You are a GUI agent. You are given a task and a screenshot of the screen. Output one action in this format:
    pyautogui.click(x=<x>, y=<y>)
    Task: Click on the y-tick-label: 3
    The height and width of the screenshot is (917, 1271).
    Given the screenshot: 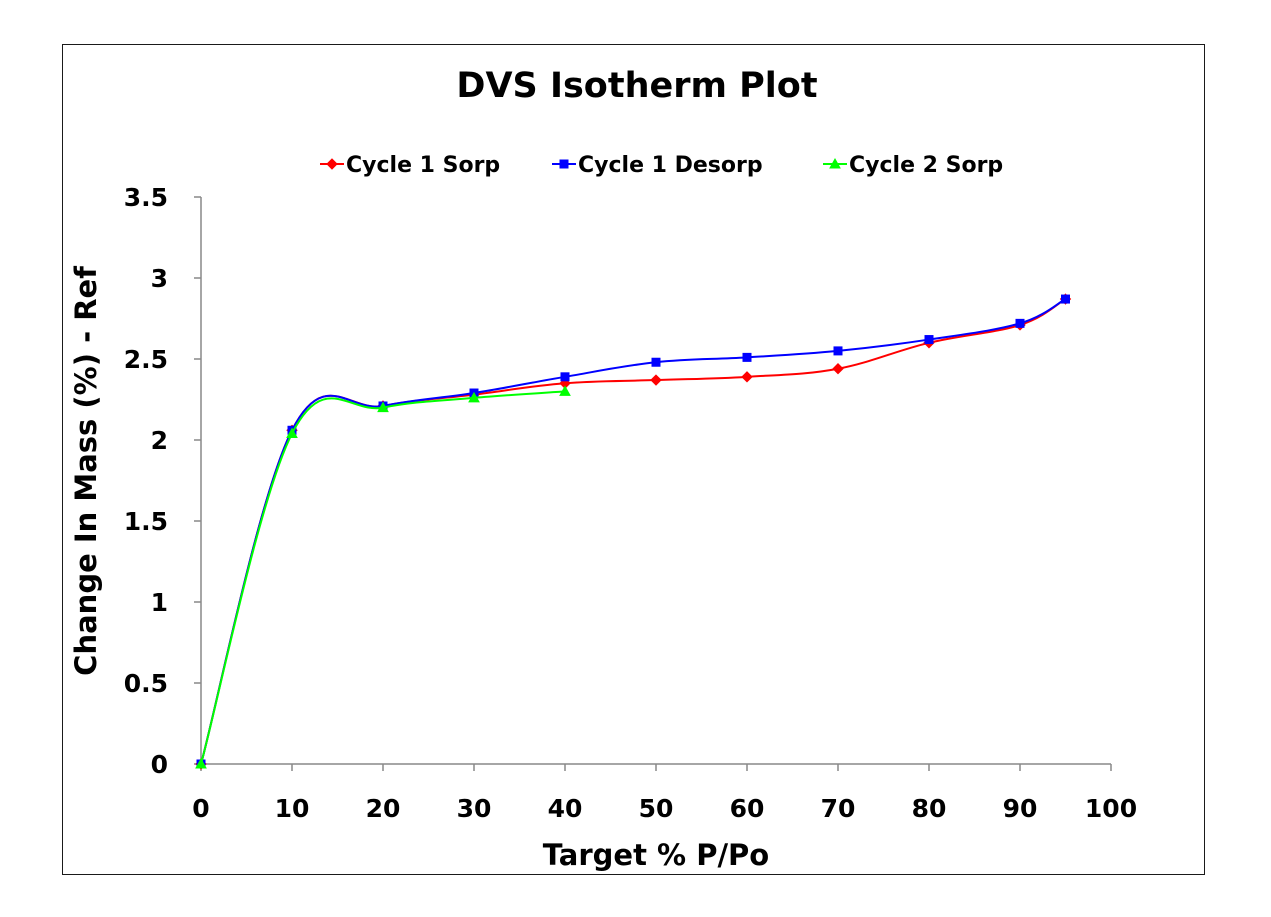 What is the action you would take?
    pyautogui.click(x=159, y=278)
    